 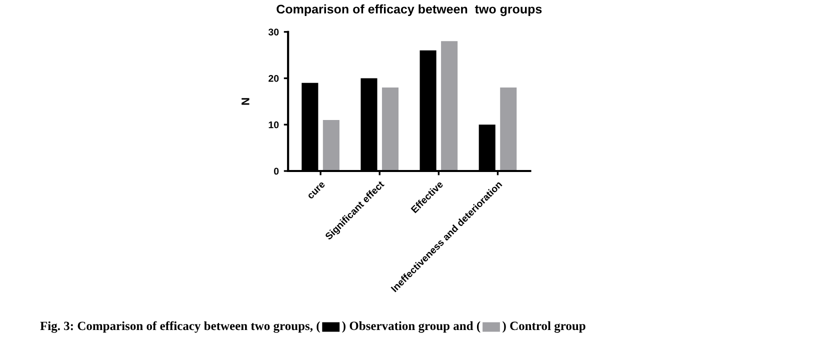 What do you see at coordinates (544, 327) in the screenshot?
I see `text: ) Control group` at bounding box center [544, 327].